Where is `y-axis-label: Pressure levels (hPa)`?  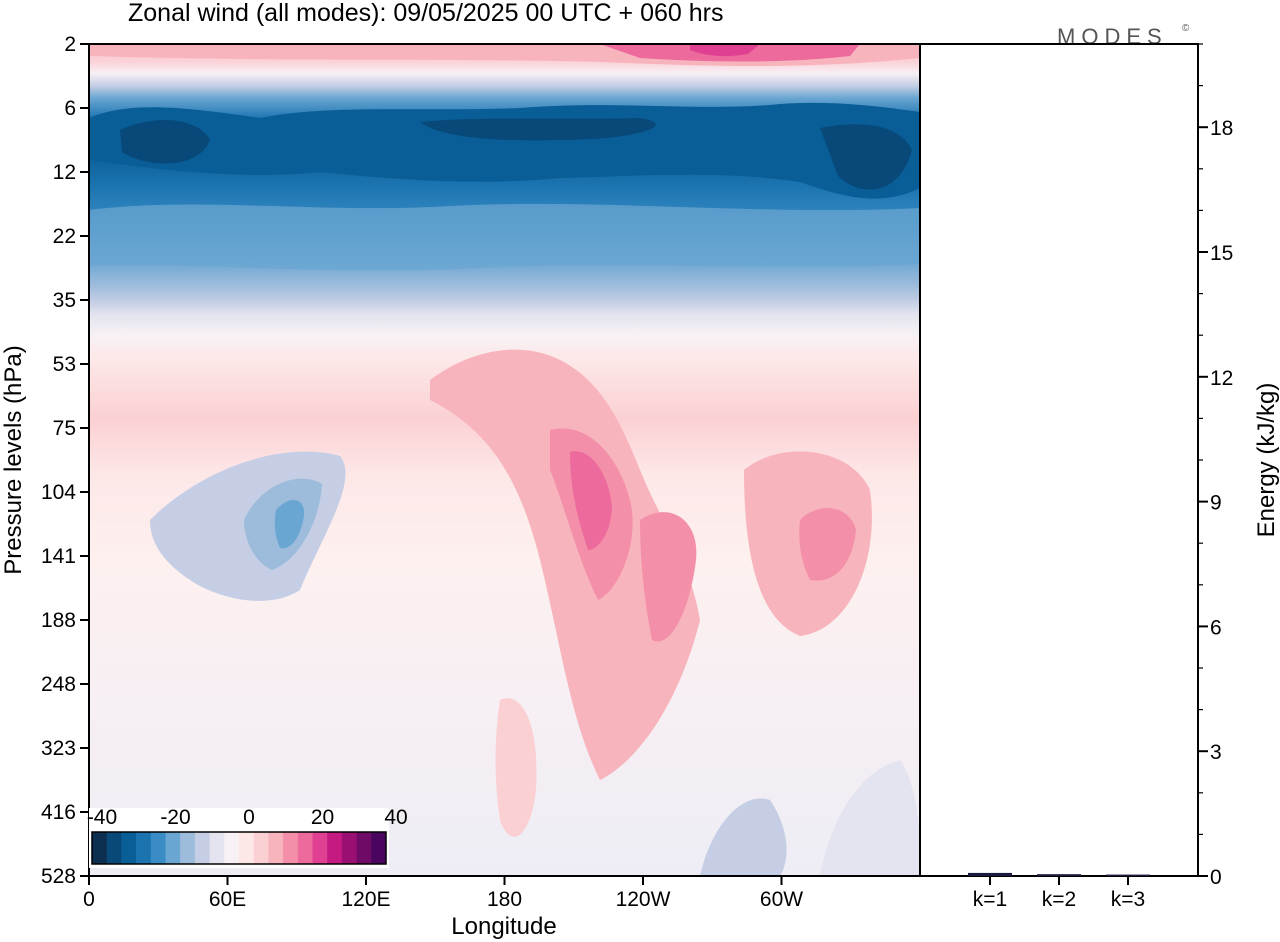
y-axis-label: Pressure levels (hPa) is located at coordinates (13, 459).